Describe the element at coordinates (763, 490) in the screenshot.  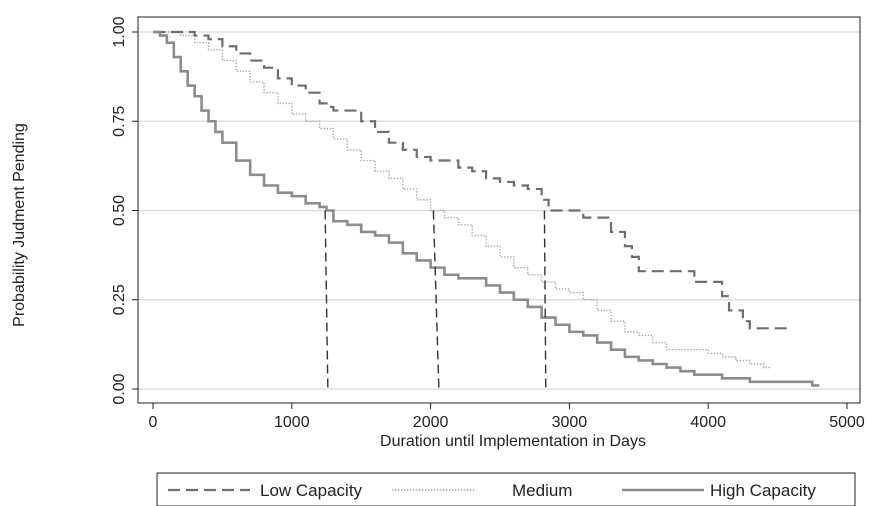
I see `legend-label: High Capacity` at that location.